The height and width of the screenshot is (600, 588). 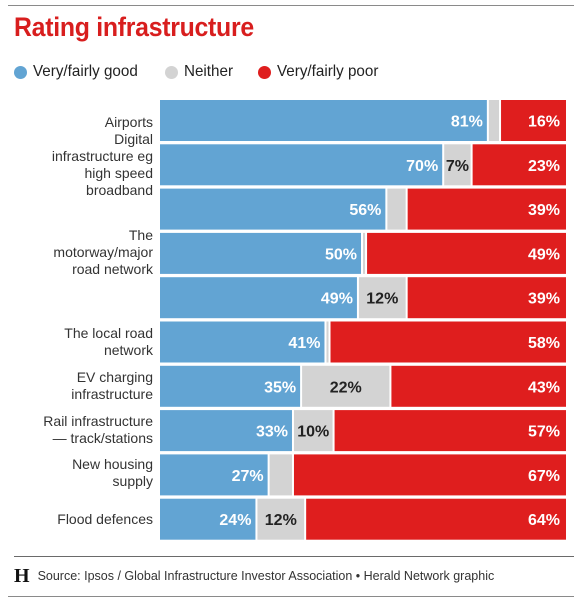 What do you see at coordinates (272, 432) in the screenshot?
I see `value-label-good-8: 33%` at bounding box center [272, 432].